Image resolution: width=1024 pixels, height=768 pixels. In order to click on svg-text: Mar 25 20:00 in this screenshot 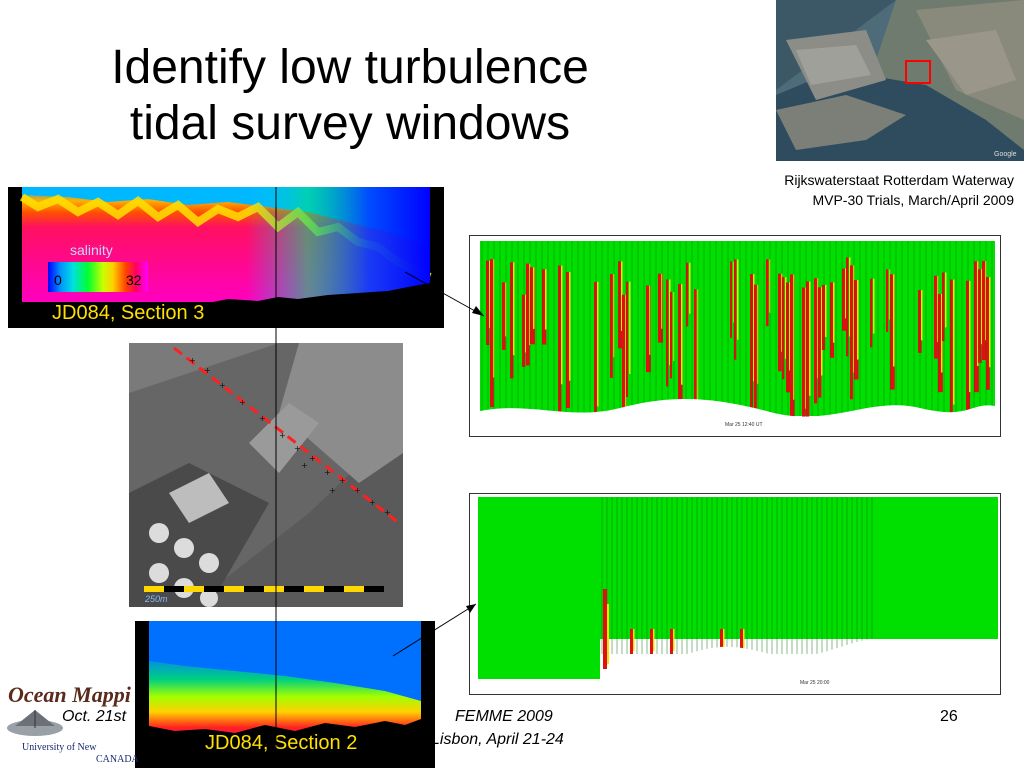, I will do `click(815, 683)`.